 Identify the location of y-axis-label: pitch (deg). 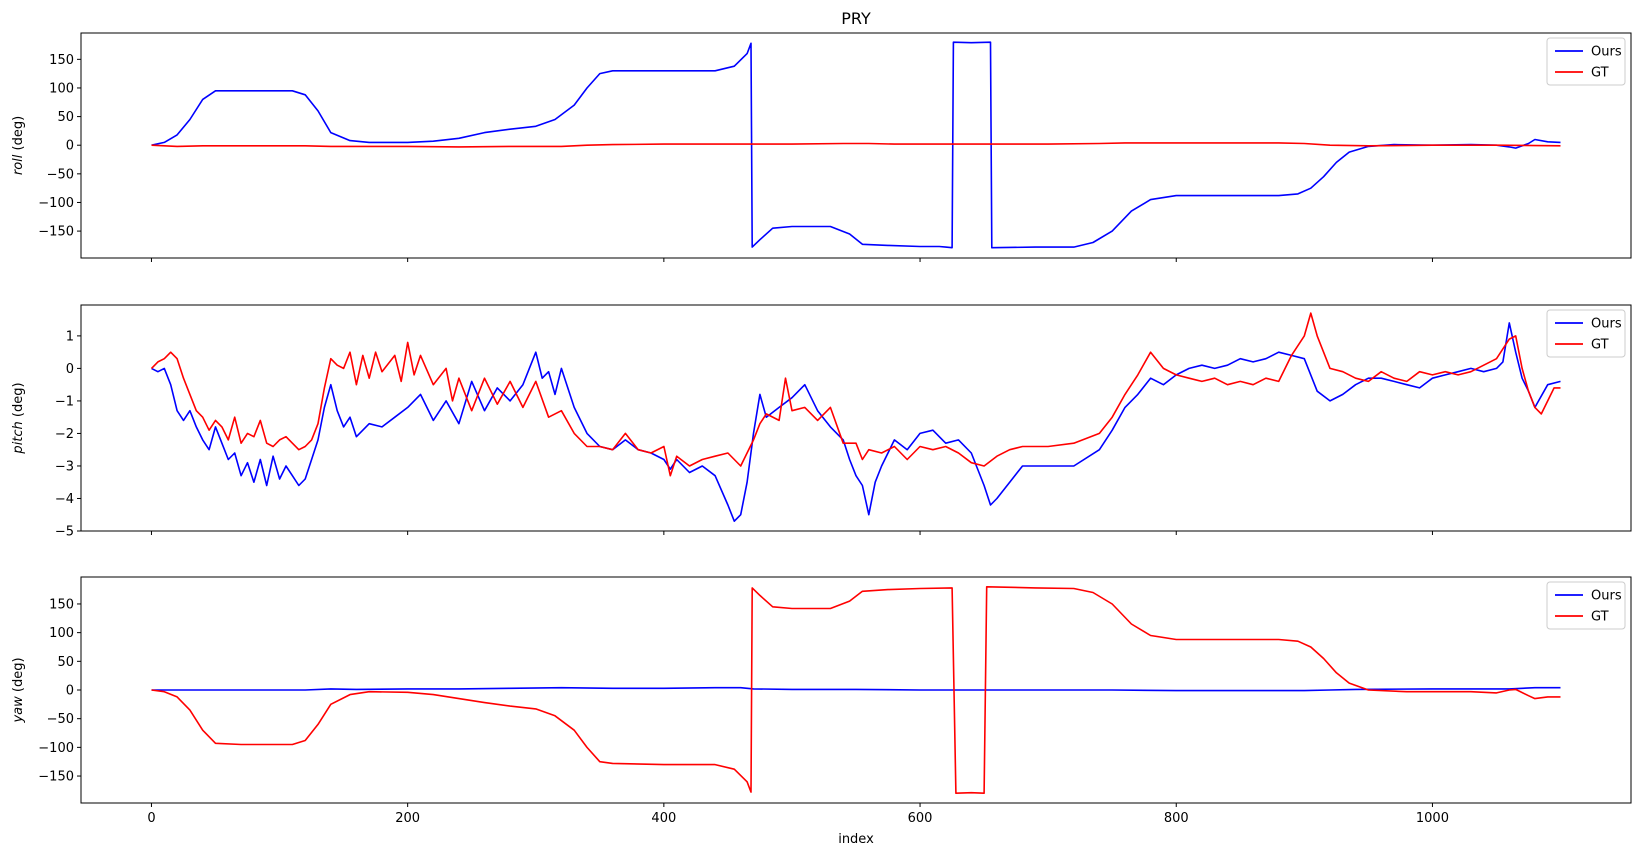
(18, 418).